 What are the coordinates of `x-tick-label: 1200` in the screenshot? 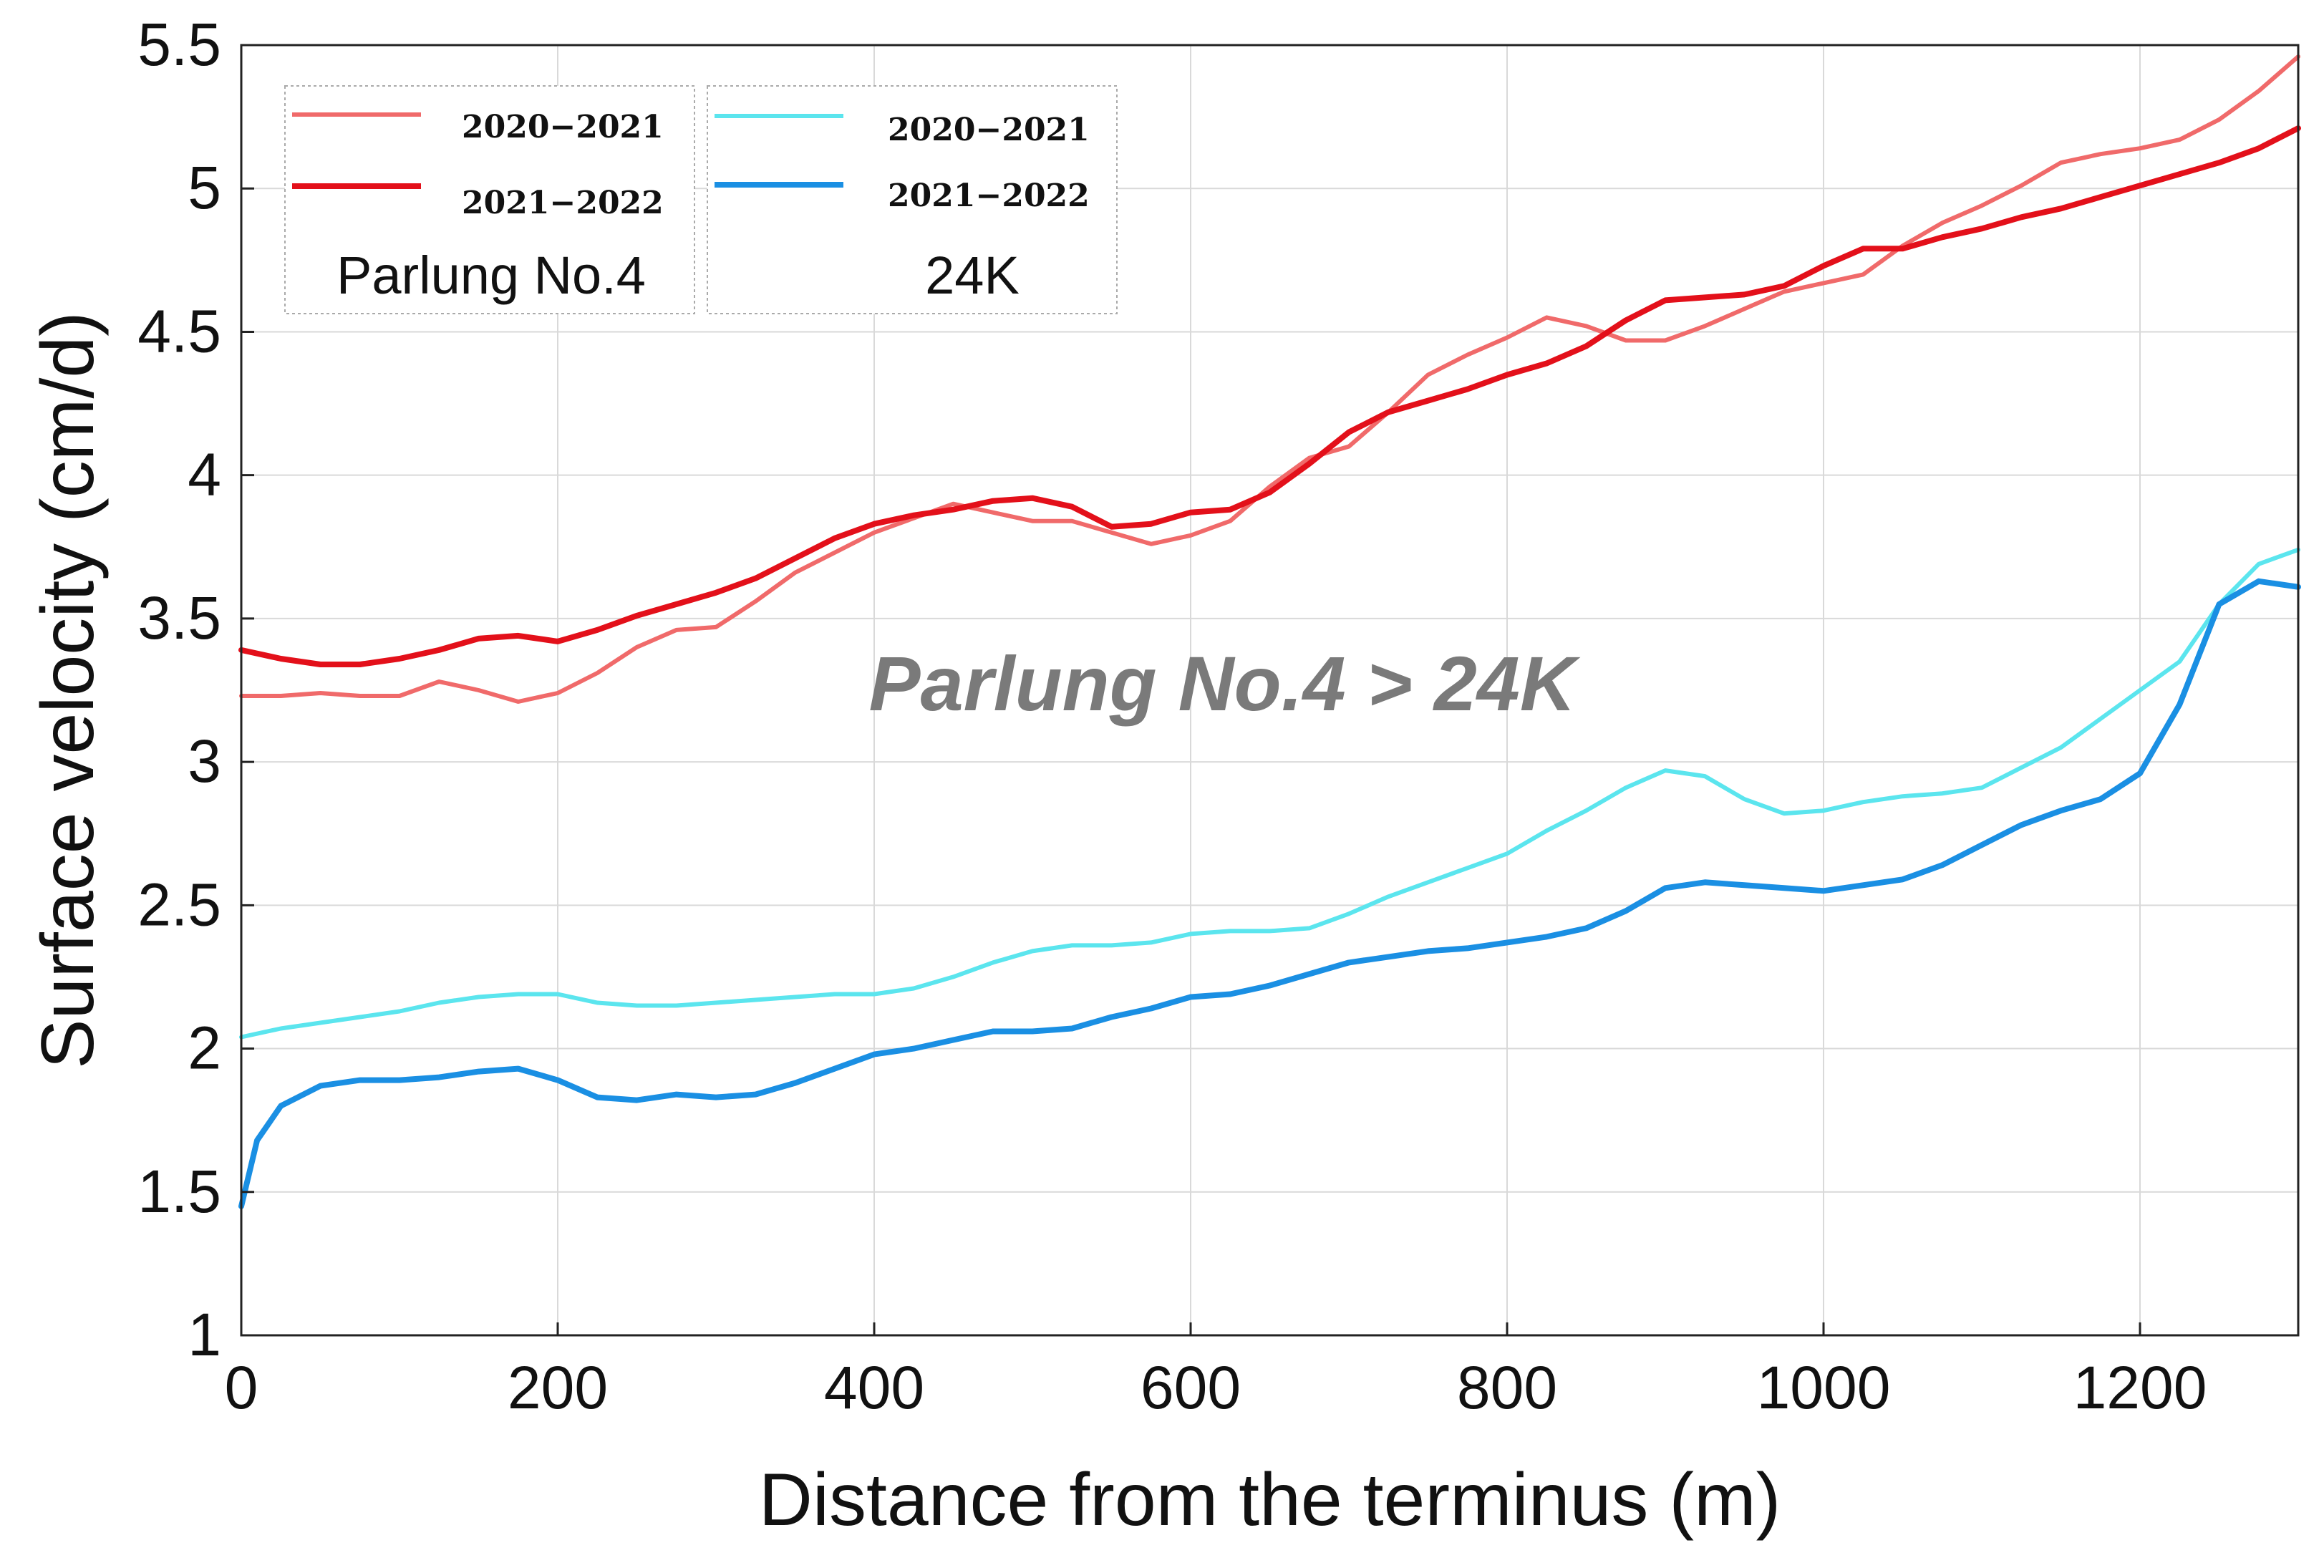 It's located at (2140, 1387).